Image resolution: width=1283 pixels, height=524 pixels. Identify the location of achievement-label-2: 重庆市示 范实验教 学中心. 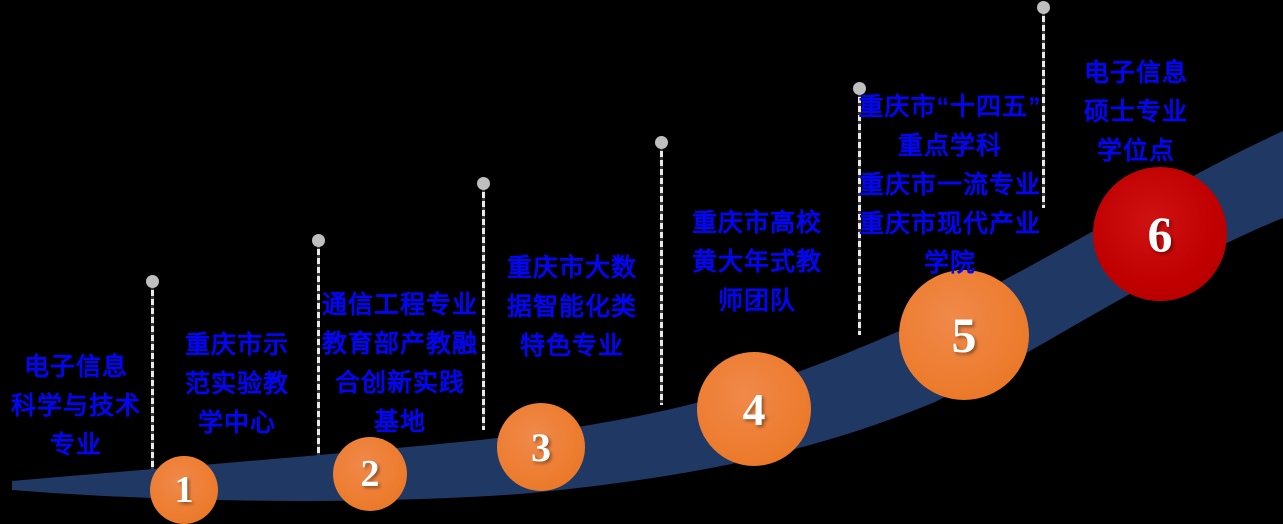
(237, 384).